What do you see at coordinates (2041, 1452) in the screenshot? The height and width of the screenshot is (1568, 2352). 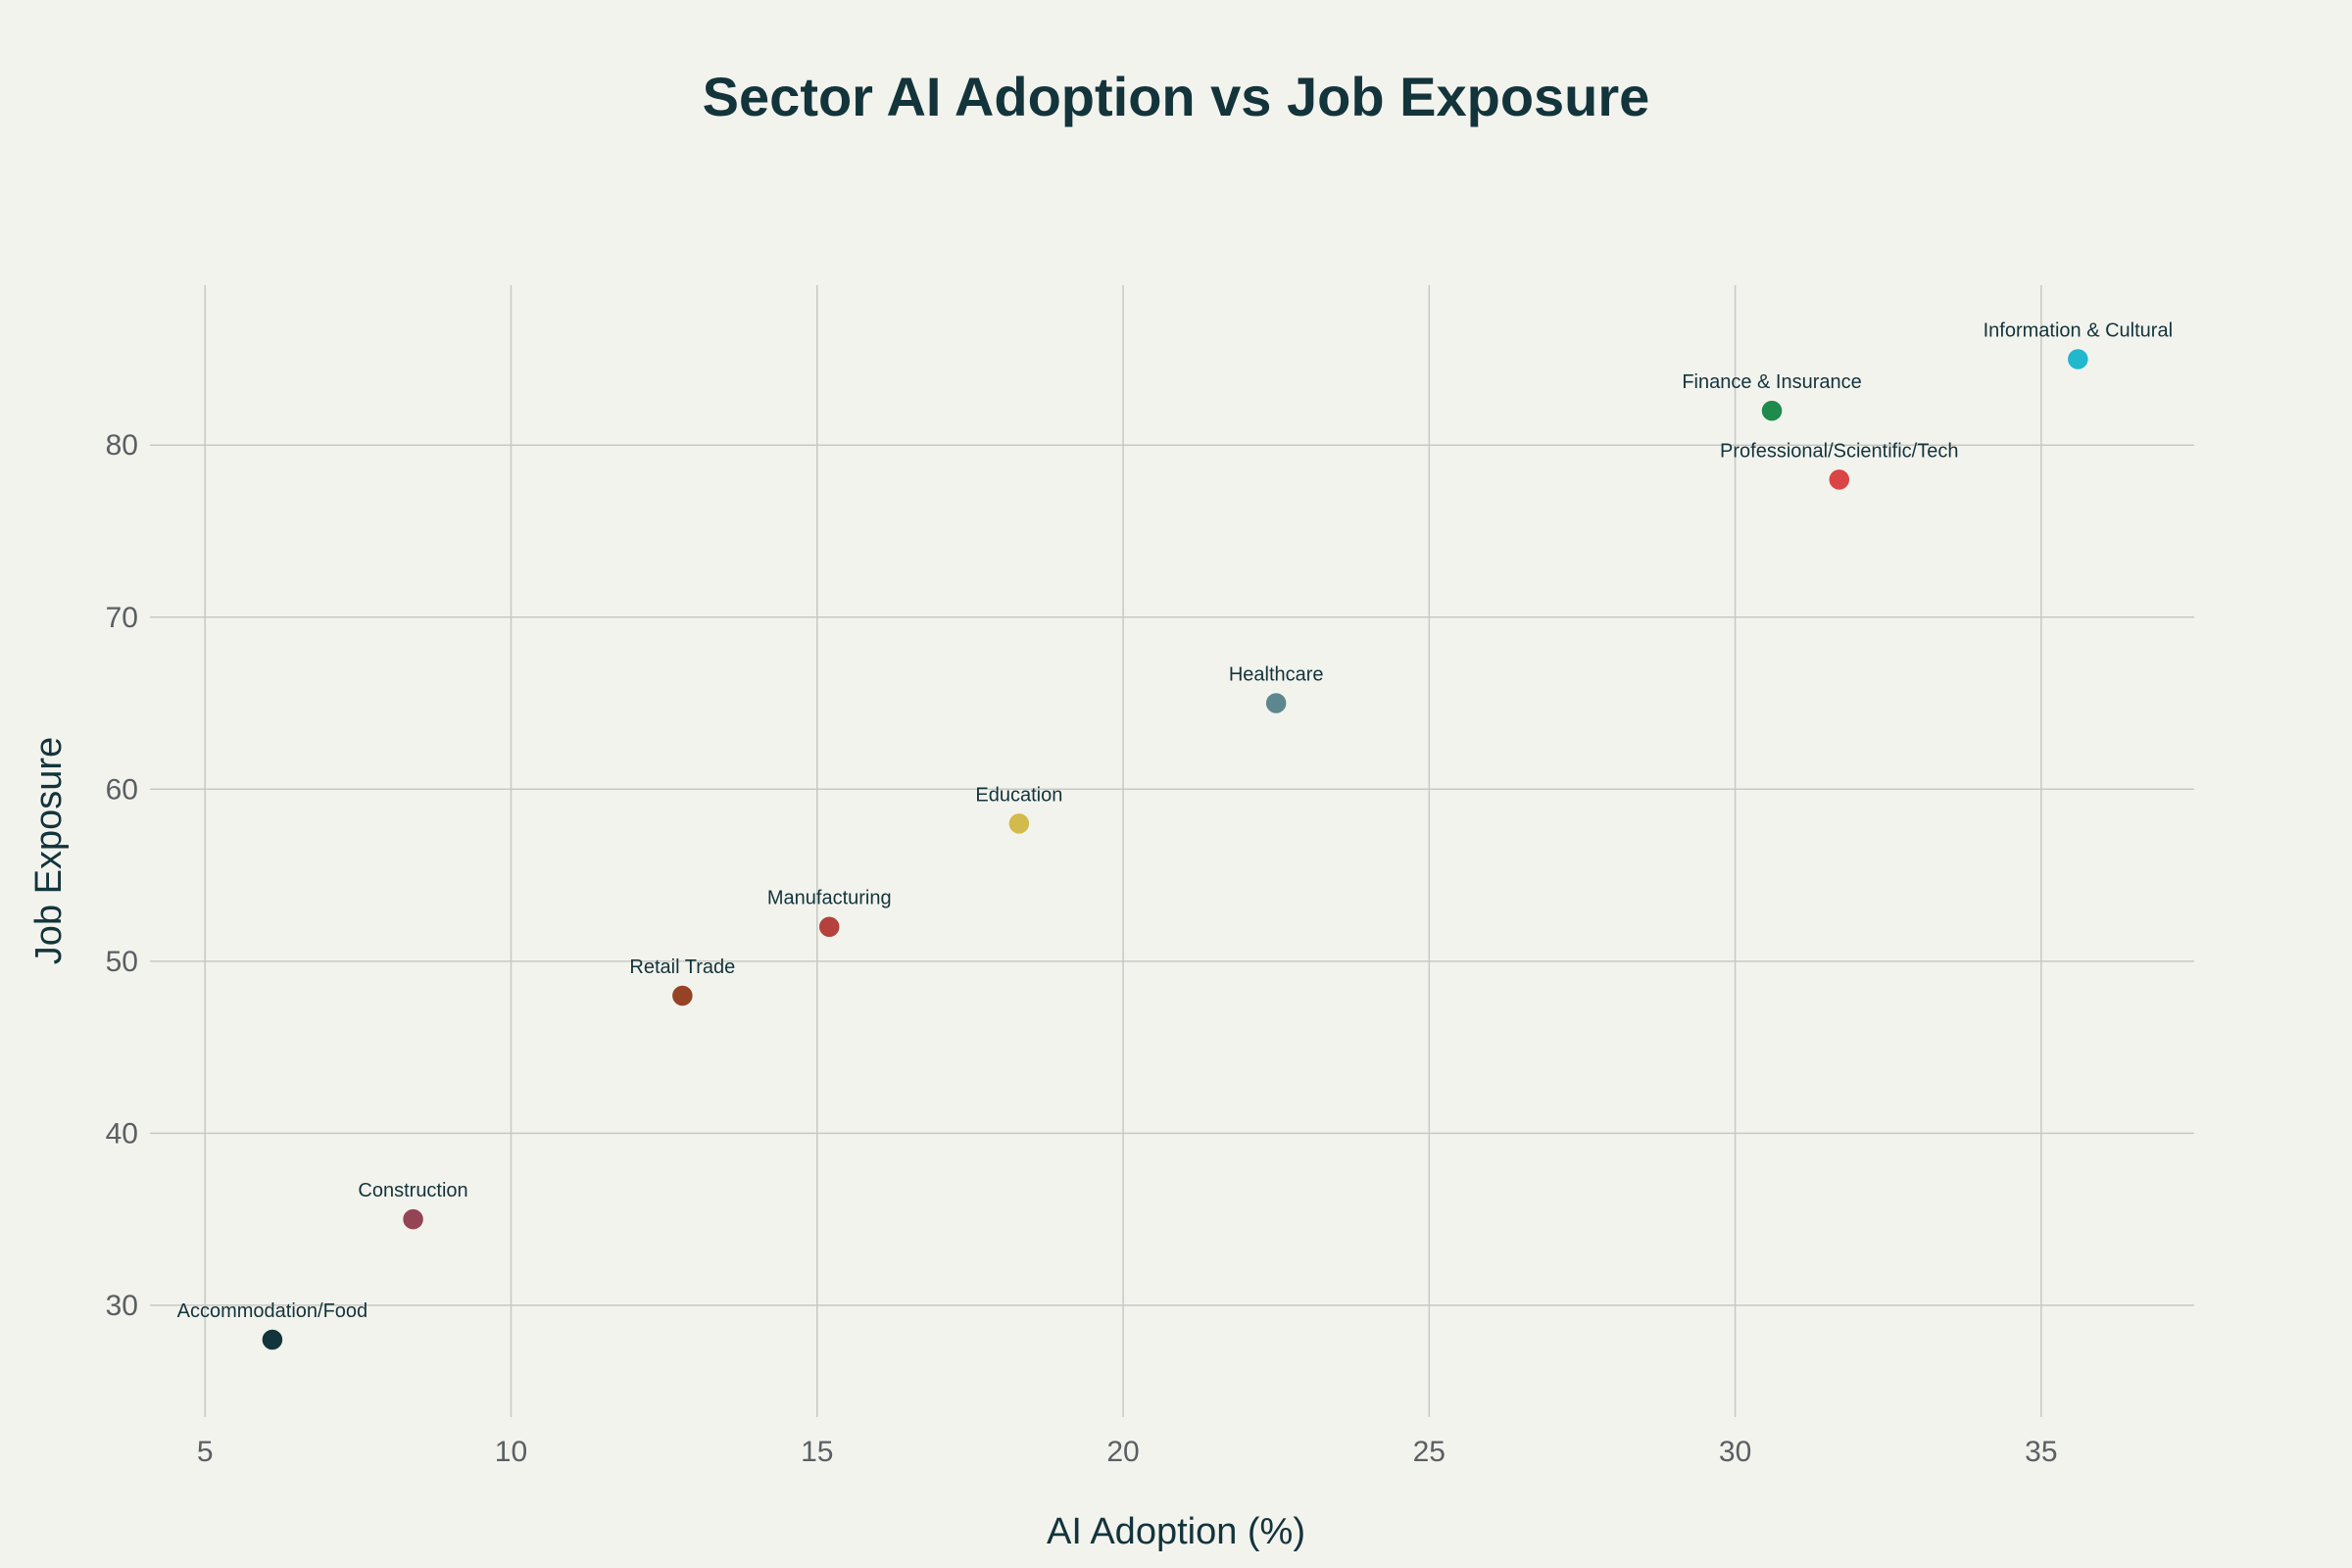 I see `x-tick-label: 35` at bounding box center [2041, 1452].